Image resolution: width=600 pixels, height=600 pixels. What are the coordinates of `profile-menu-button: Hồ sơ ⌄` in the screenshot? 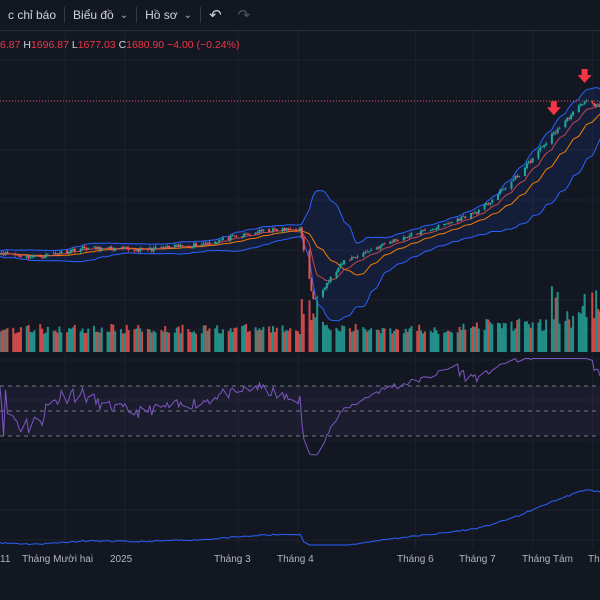 It's located at (168, 15).